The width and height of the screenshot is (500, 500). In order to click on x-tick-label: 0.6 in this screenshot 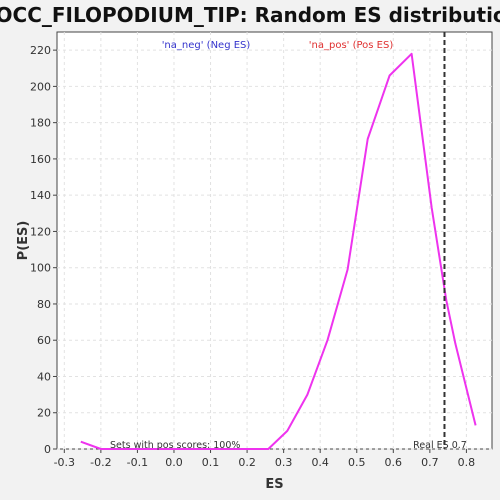, I will do `click(394, 462)`.